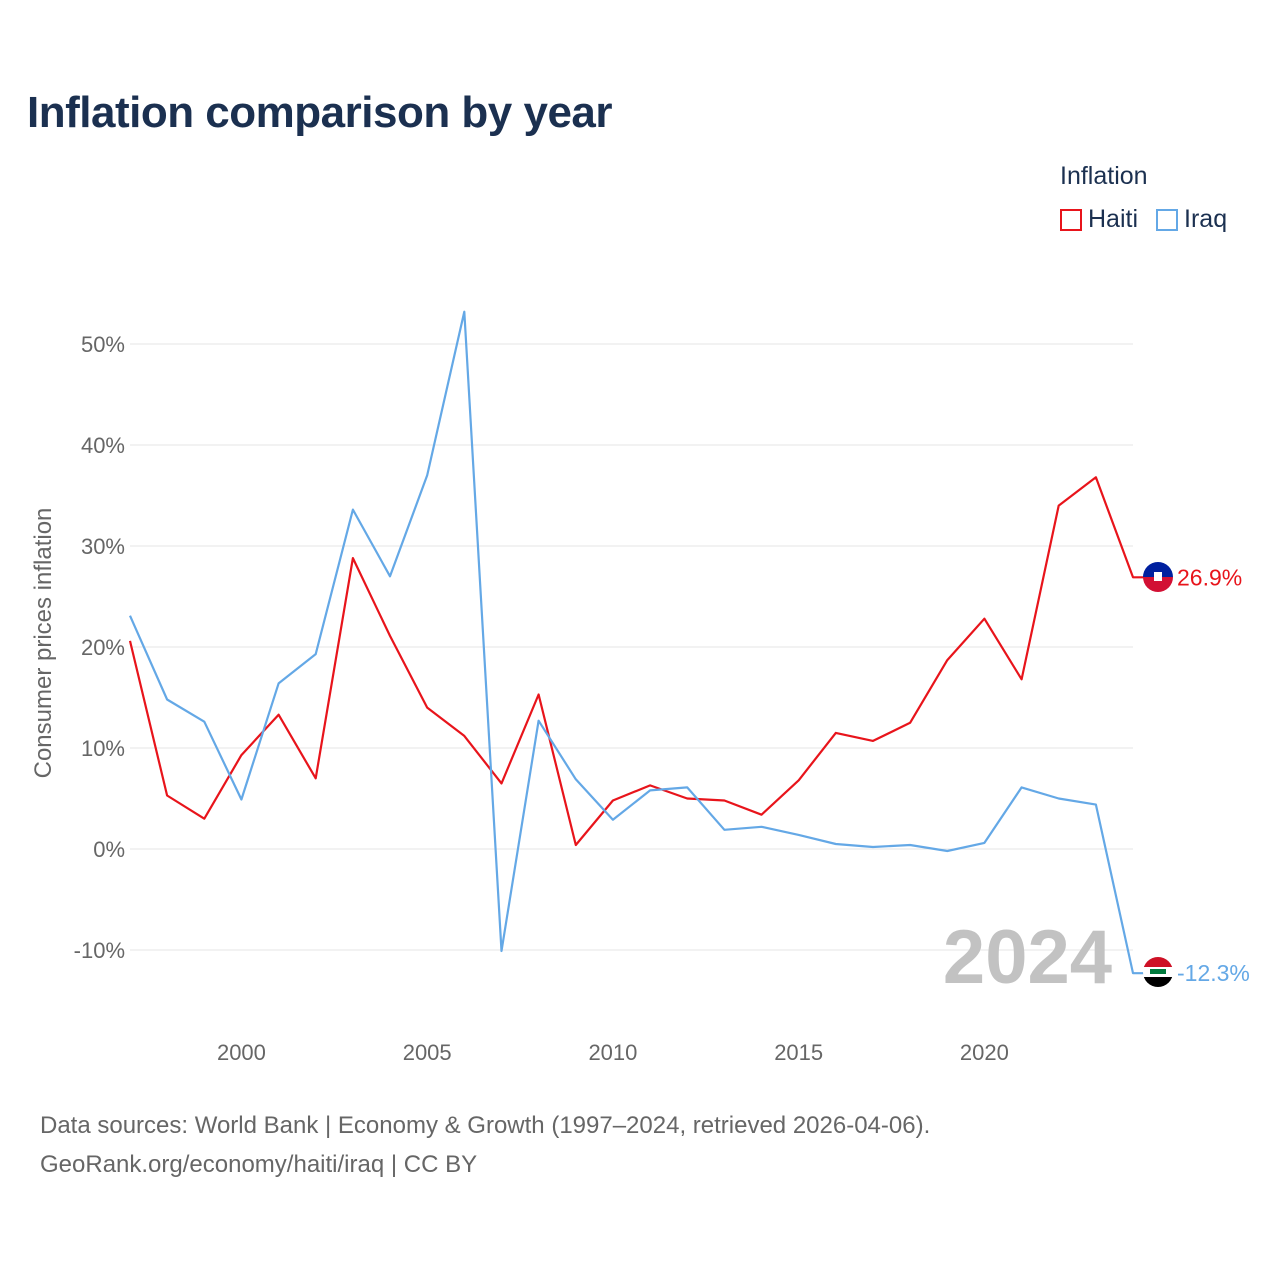 The height and width of the screenshot is (1280, 1280). I want to click on haiti-flag-icon, so click(1158, 577).